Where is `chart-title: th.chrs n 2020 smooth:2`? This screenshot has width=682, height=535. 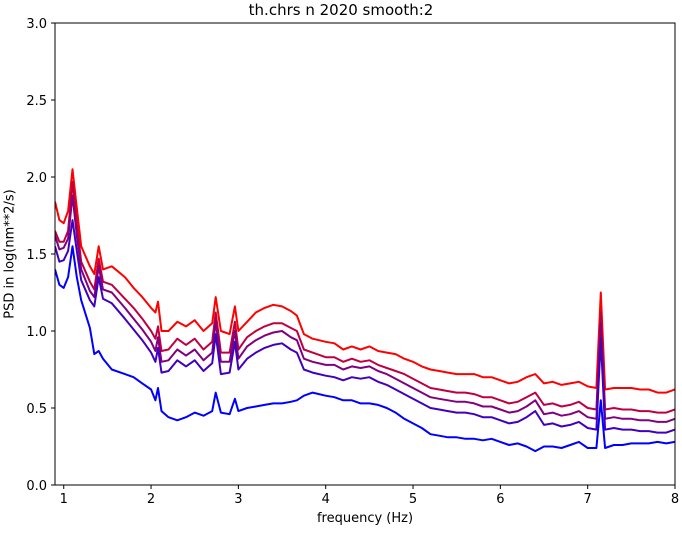
chart-title: th.chrs n 2020 smooth:2 is located at coordinates (341, 10).